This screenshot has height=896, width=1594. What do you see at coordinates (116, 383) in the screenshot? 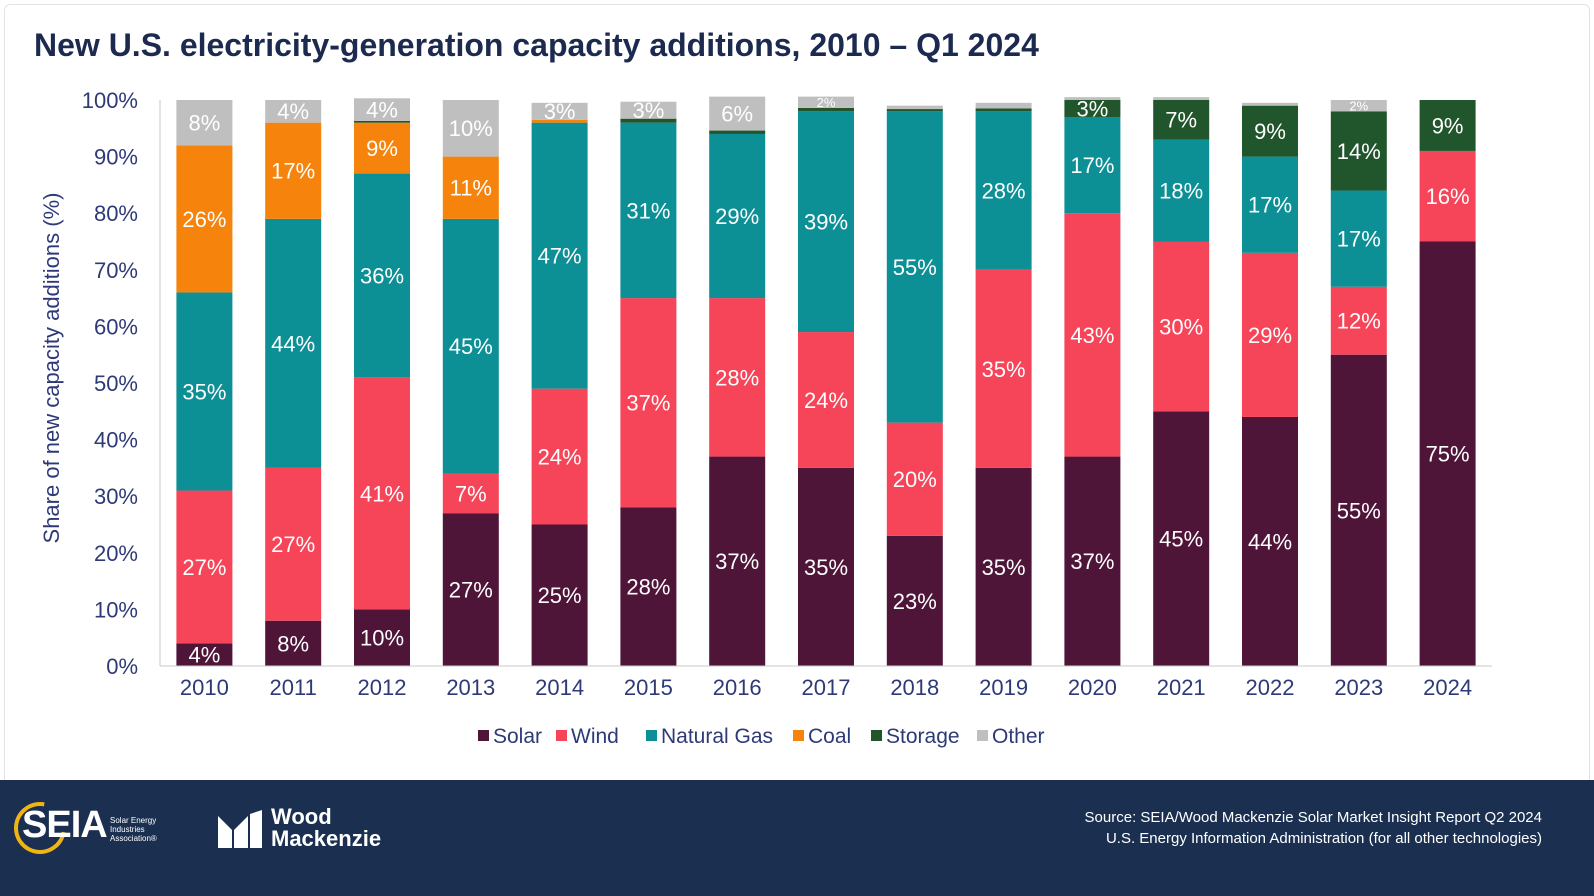
I see `y-tick-label: 50%` at bounding box center [116, 383].